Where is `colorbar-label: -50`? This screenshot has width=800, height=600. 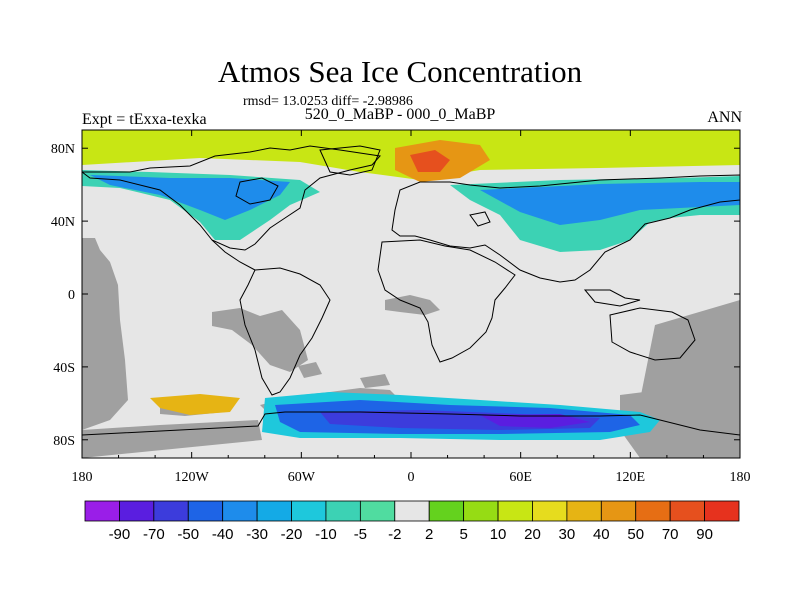
colorbar-label: -50 is located at coordinates (188, 534).